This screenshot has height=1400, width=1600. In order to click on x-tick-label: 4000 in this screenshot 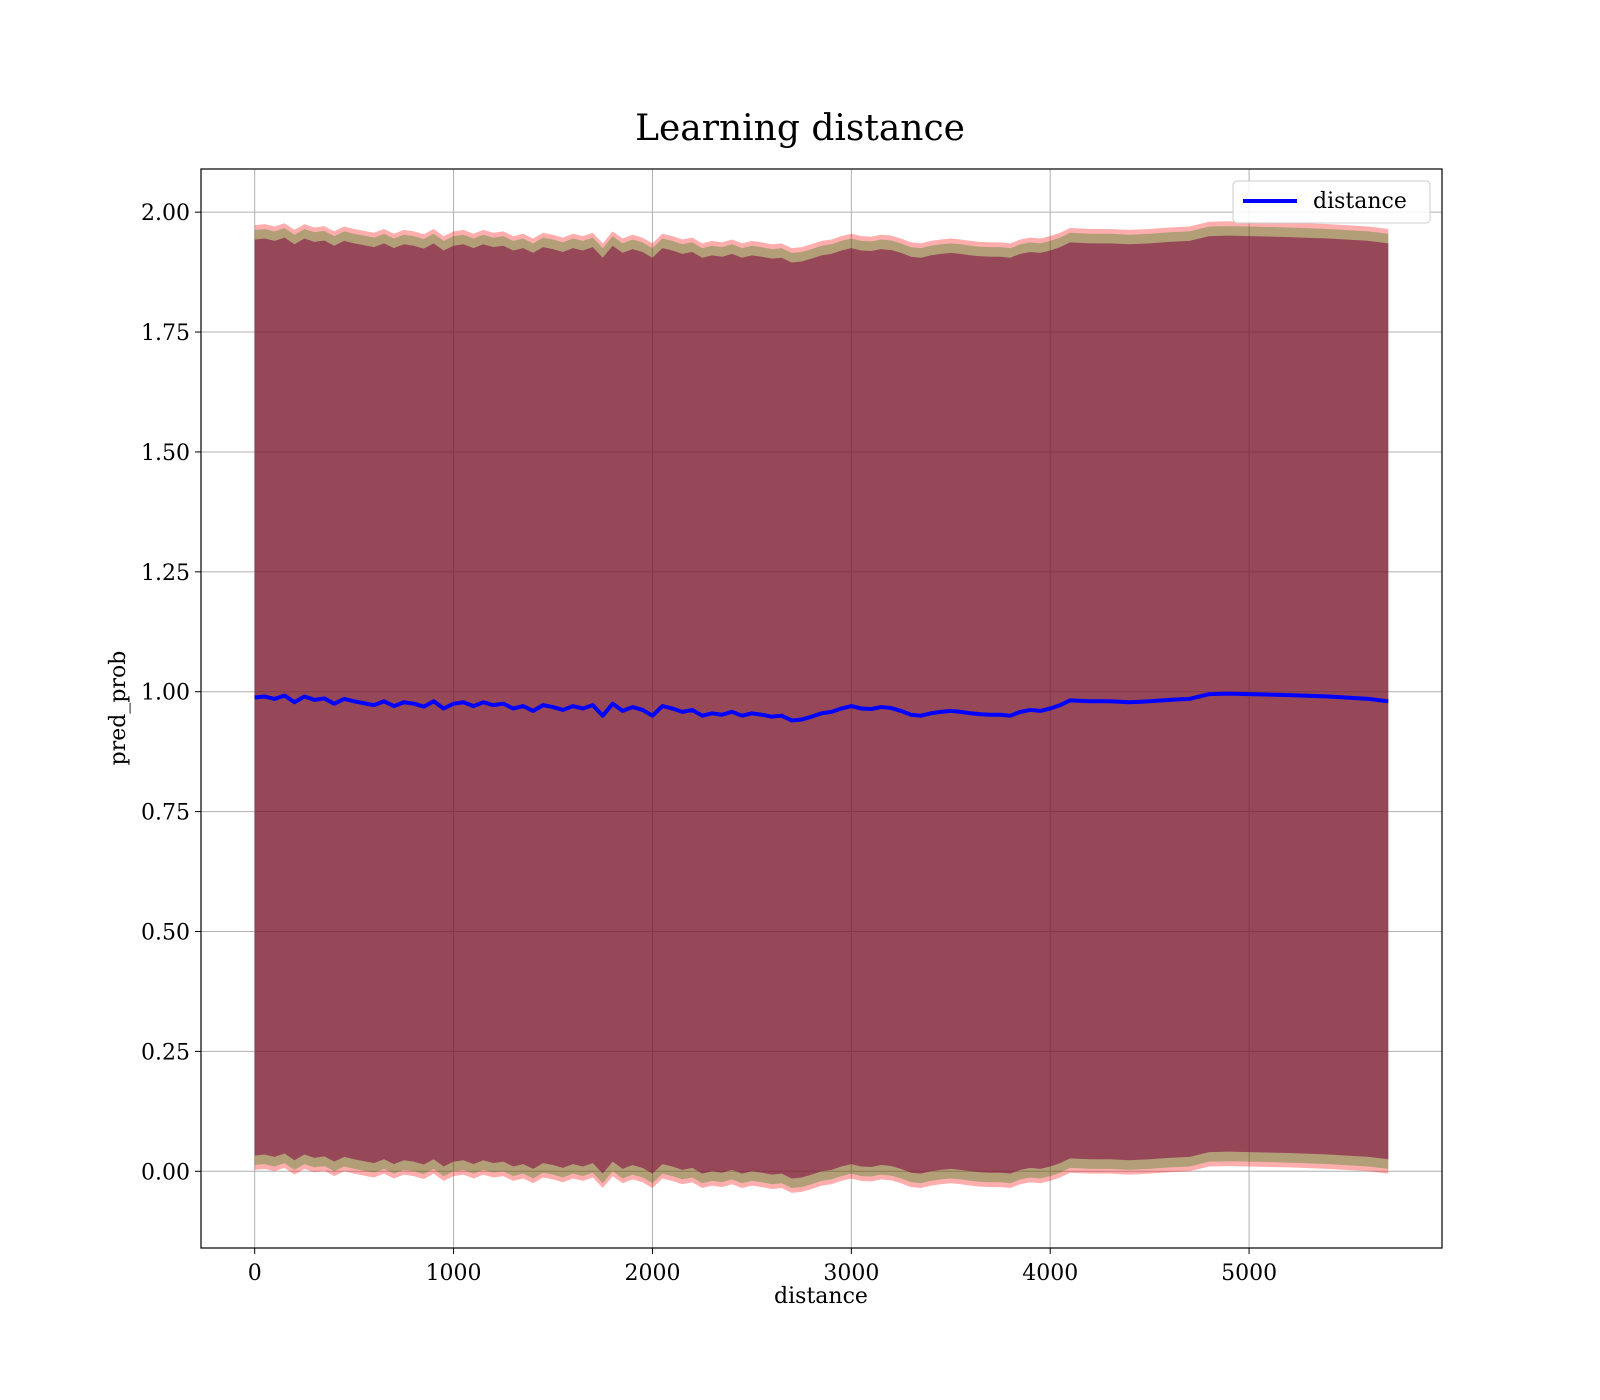, I will do `click(1050, 1273)`.